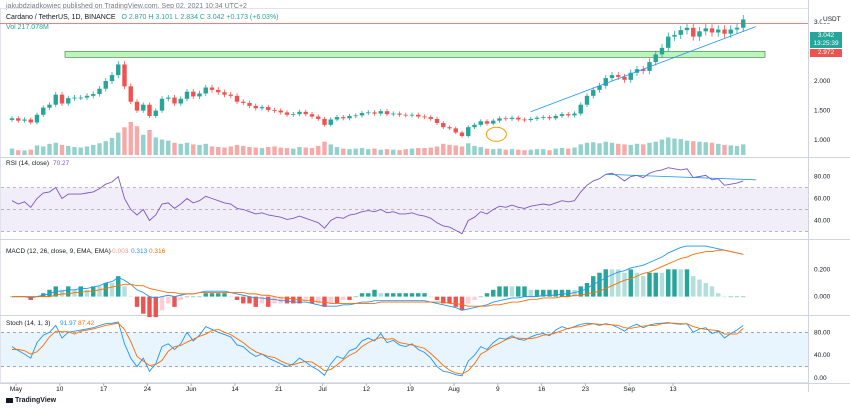 Image resolution: width=850 pixels, height=409 pixels. Describe the element at coordinates (826, 36) in the screenshot. I see `last-price-badge: 3.042` at that location.